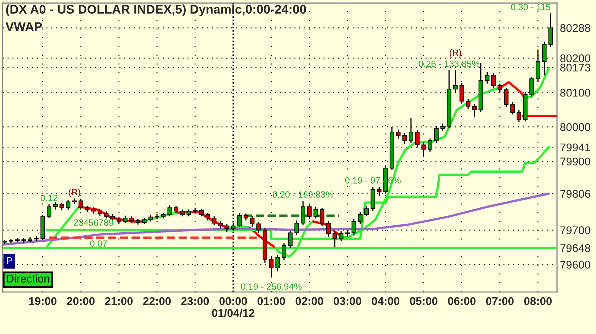  Describe the element at coordinates (196, 301) in the screenshot. I see `x-tick-label: 23:00` at that location.